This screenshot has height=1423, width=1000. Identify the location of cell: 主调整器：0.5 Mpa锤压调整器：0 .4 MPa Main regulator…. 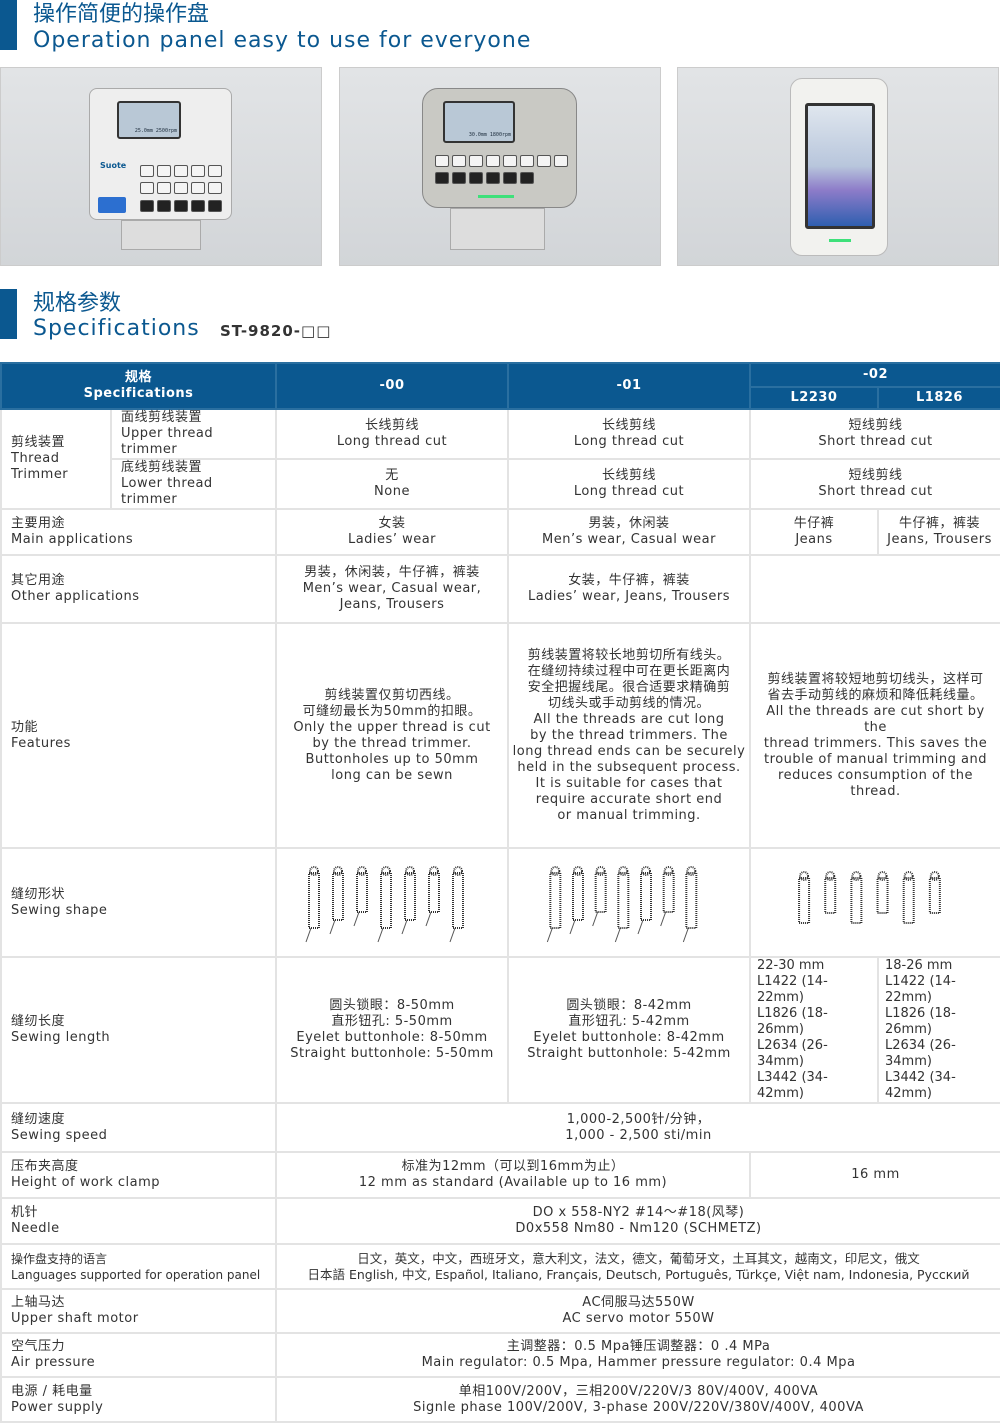
(637, 1355).